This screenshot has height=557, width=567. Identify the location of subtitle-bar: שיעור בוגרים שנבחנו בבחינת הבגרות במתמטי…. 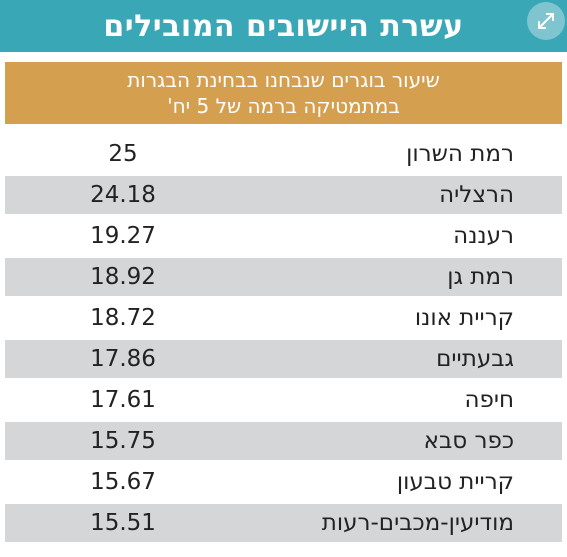
(283, 93).